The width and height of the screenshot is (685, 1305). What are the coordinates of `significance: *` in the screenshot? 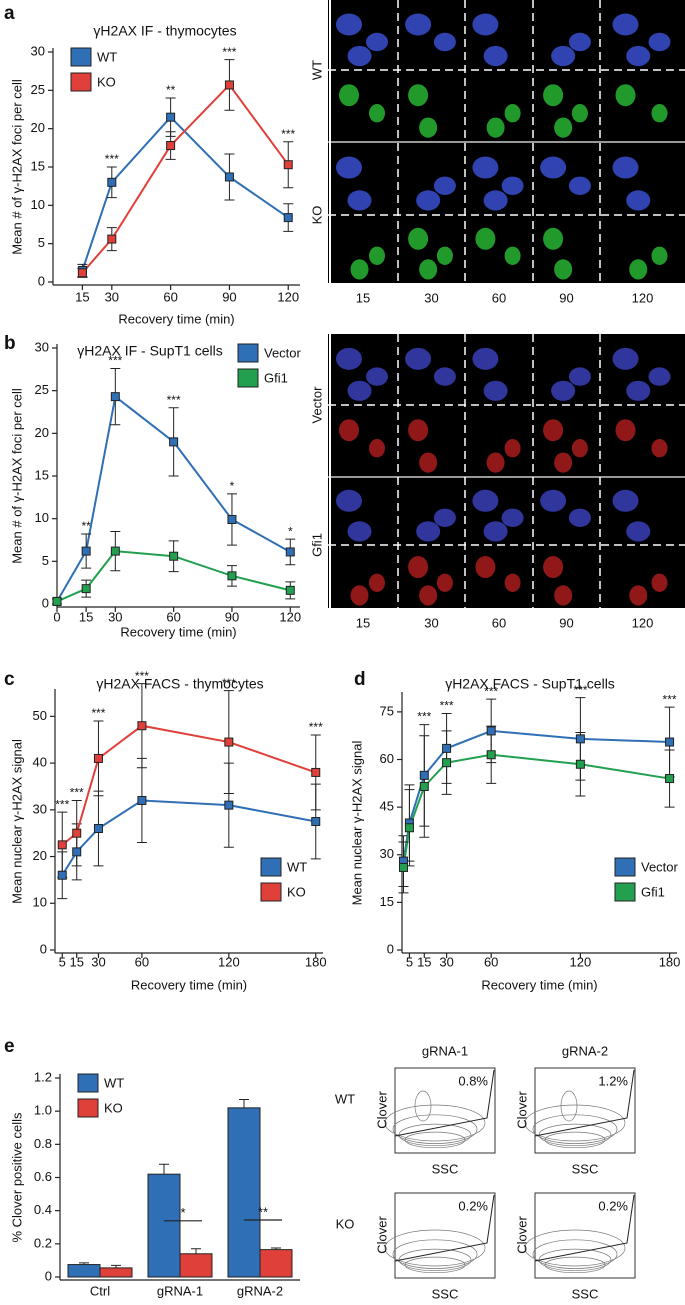 It's located at (232, 486).